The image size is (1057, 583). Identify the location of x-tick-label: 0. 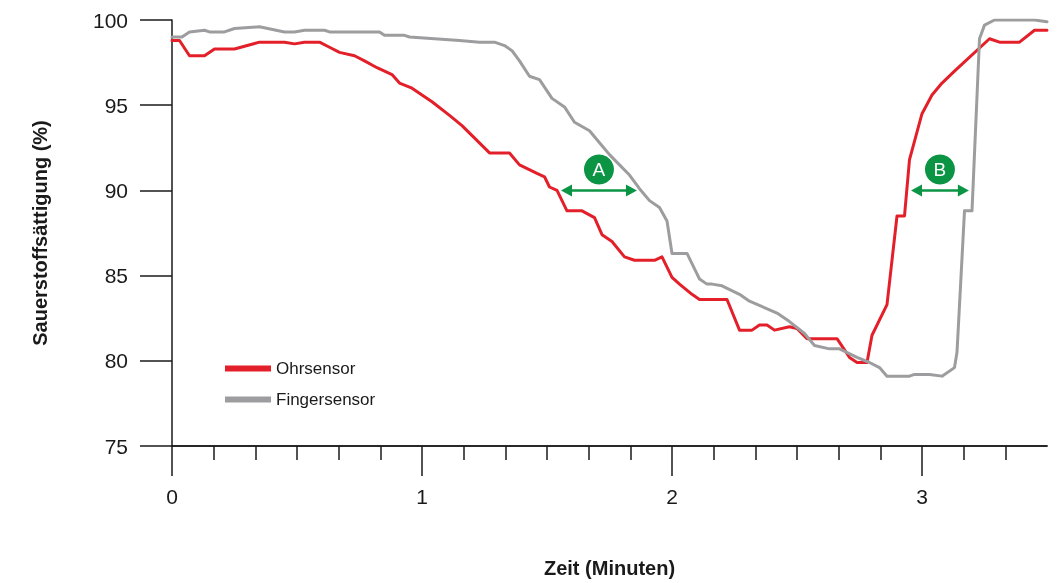
(172, 496).